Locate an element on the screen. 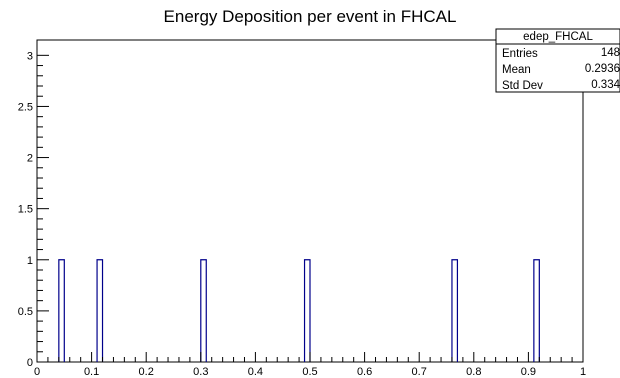 The height and width of the screenshot is (378, 620). stats-stddev-value: 0.334 is located at coordinates (605, 85).